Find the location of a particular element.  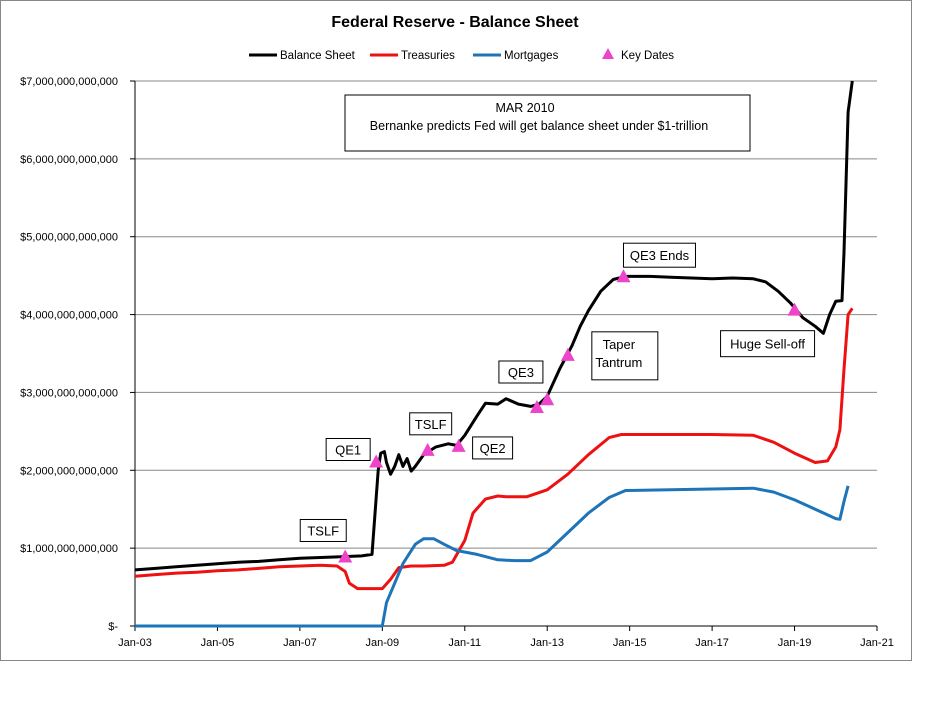

y-tick-label: $6,000,000,000,000 is located at coordinates (69, 160).